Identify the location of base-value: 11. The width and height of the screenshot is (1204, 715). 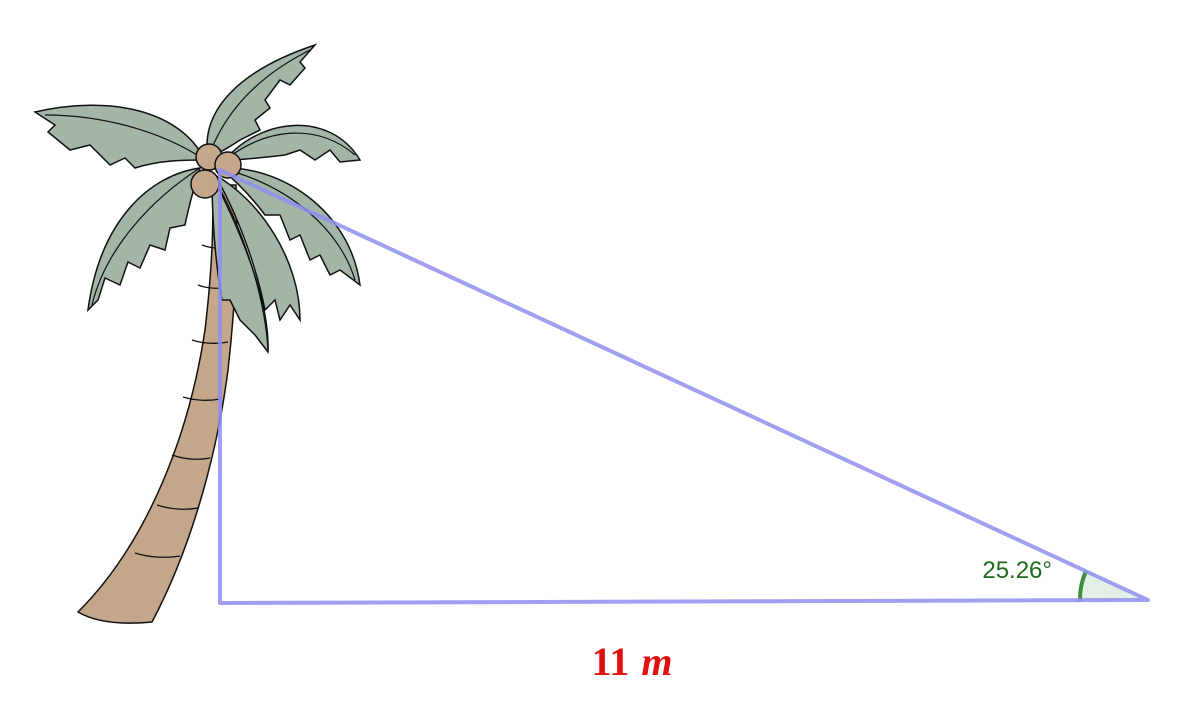
(611, 661).